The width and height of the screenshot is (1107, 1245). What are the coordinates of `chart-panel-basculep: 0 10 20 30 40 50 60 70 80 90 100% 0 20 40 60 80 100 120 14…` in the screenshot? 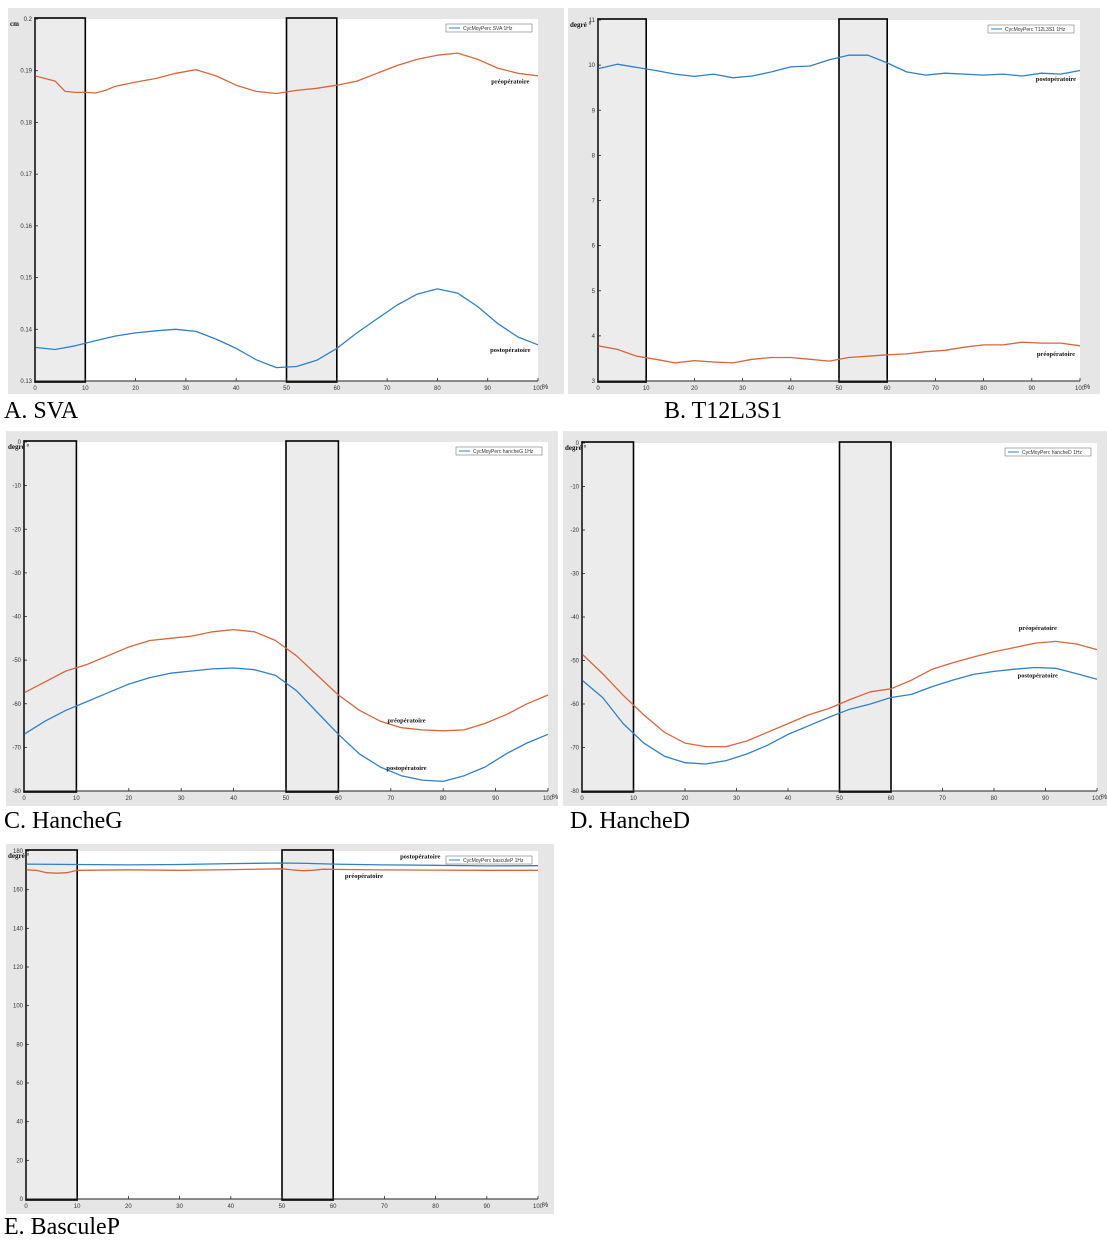 It's located at (280, 1029).